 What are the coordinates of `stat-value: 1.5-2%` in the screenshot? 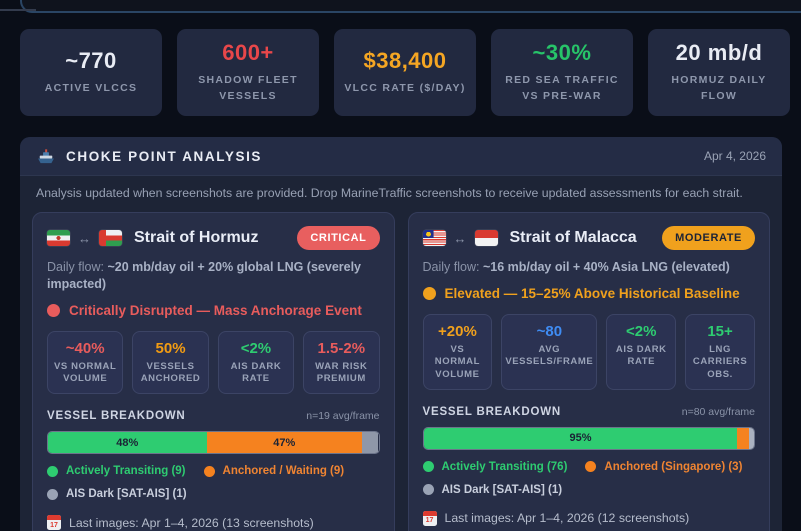 It's located at (341, 348).